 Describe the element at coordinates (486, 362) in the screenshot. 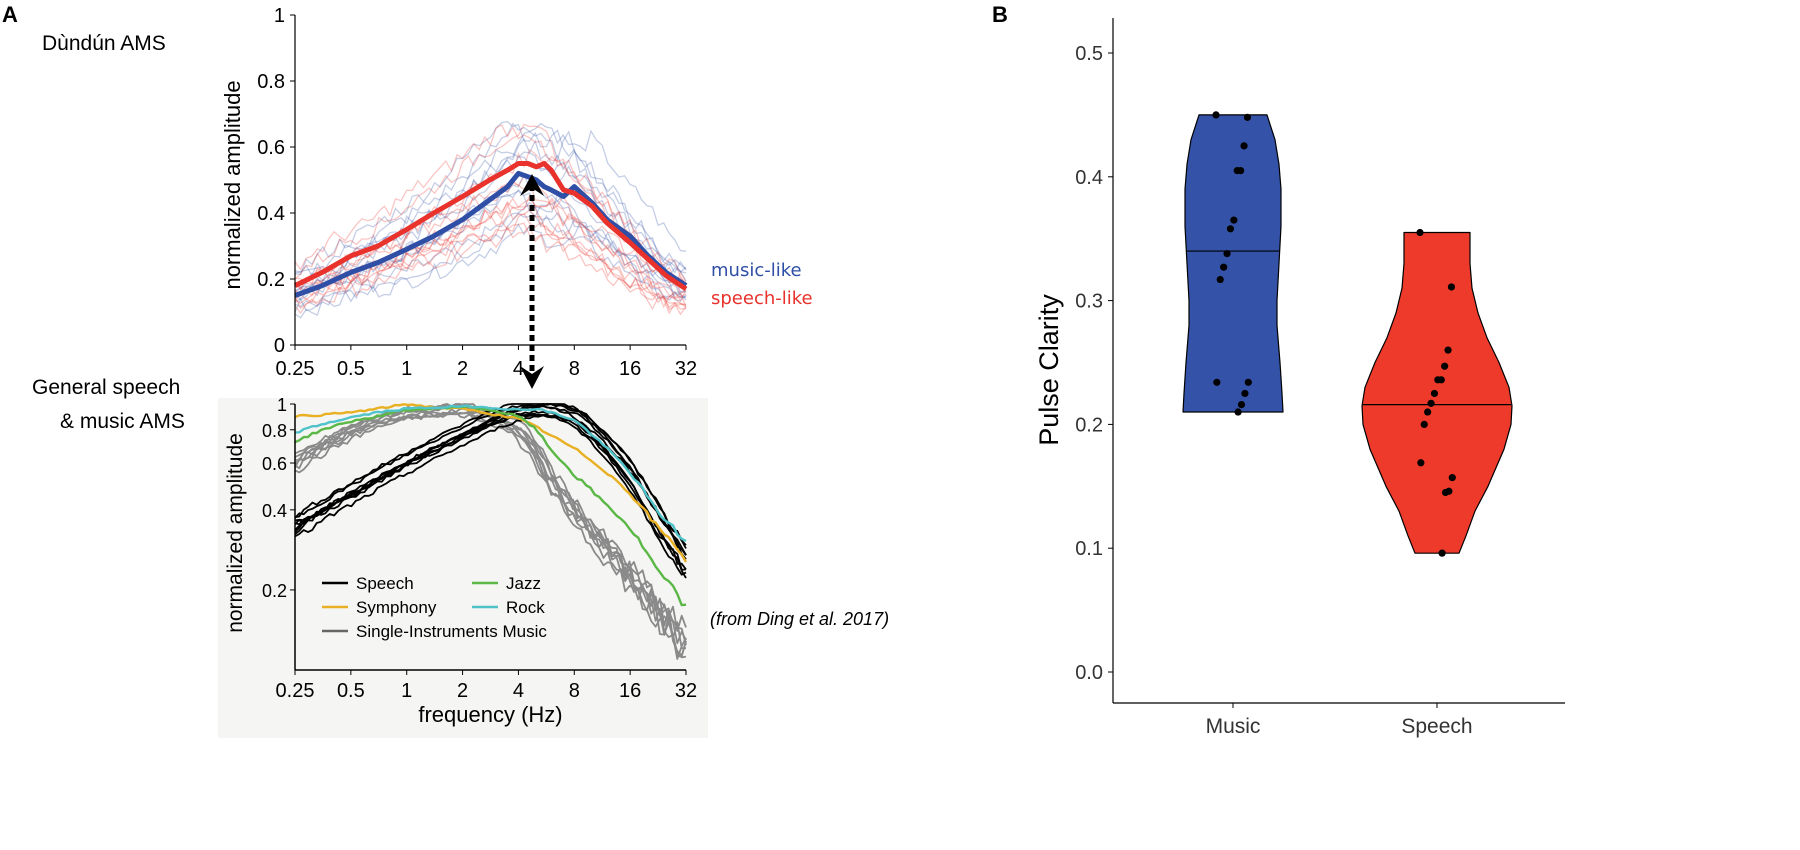

I see `top-x-ticks: 0.25 0.5 1 2 4 8 16 32` at that location.